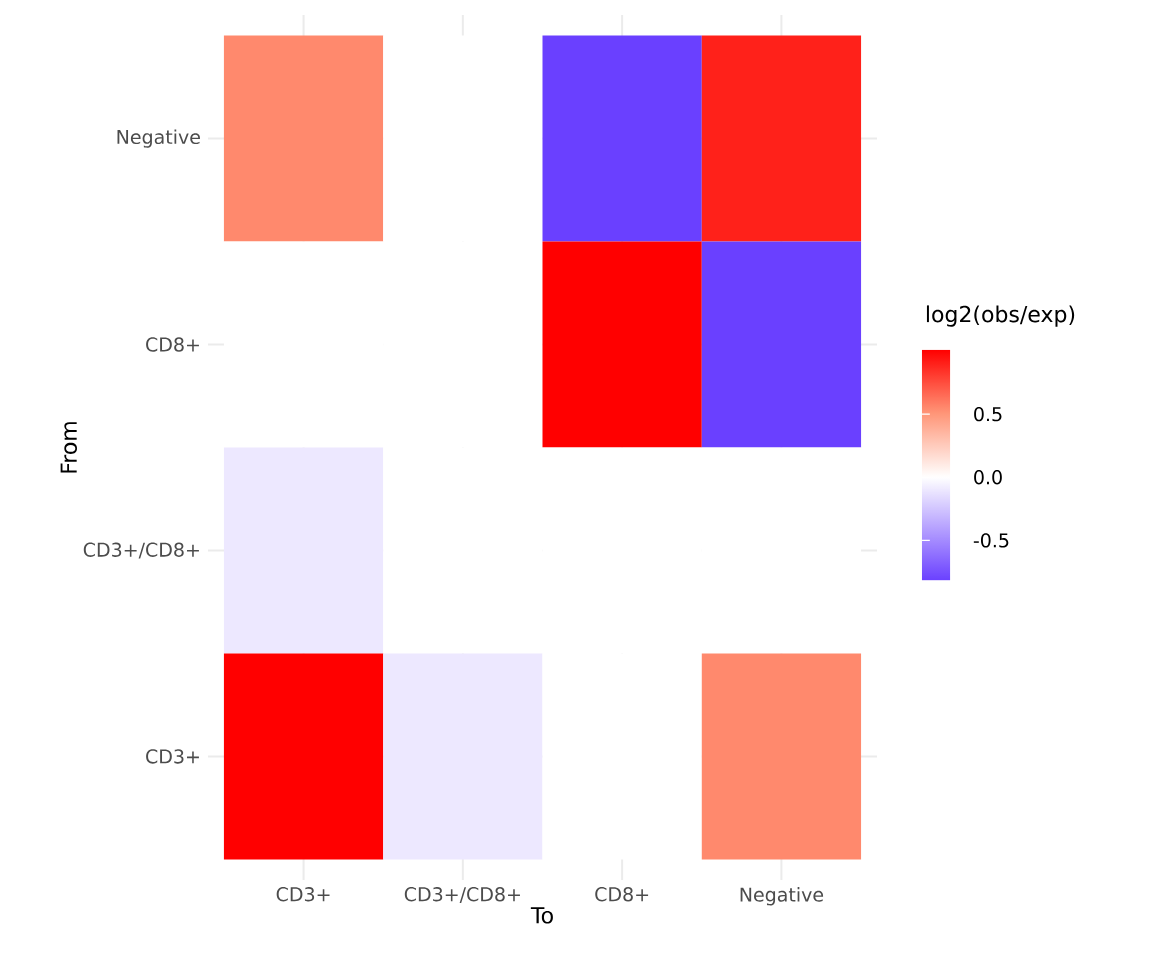  Describe the element at coordinates (172, 756) in the screenshot. I see `y-tick-label: CD3+` at that location.